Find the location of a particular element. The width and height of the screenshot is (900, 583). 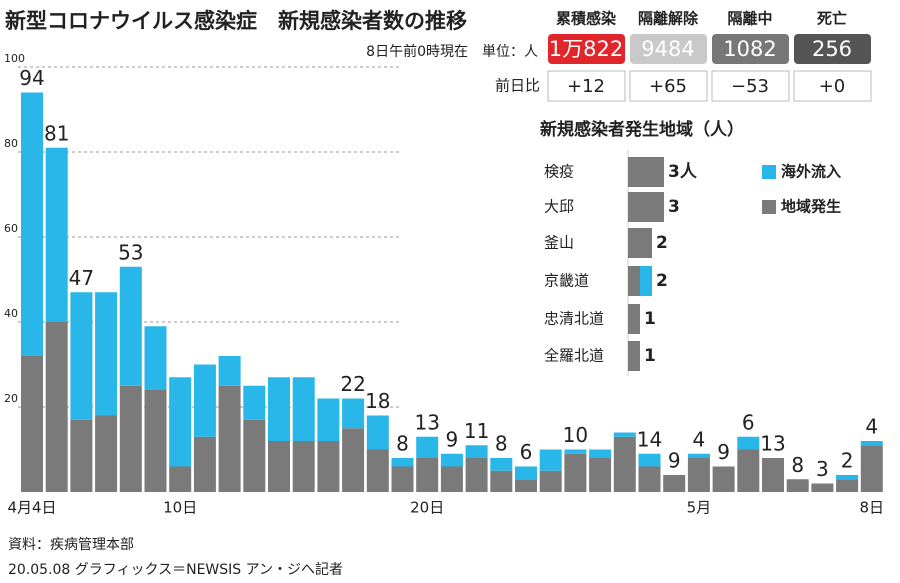

inset-category: 検疫 is located at coordinates (559, 172).